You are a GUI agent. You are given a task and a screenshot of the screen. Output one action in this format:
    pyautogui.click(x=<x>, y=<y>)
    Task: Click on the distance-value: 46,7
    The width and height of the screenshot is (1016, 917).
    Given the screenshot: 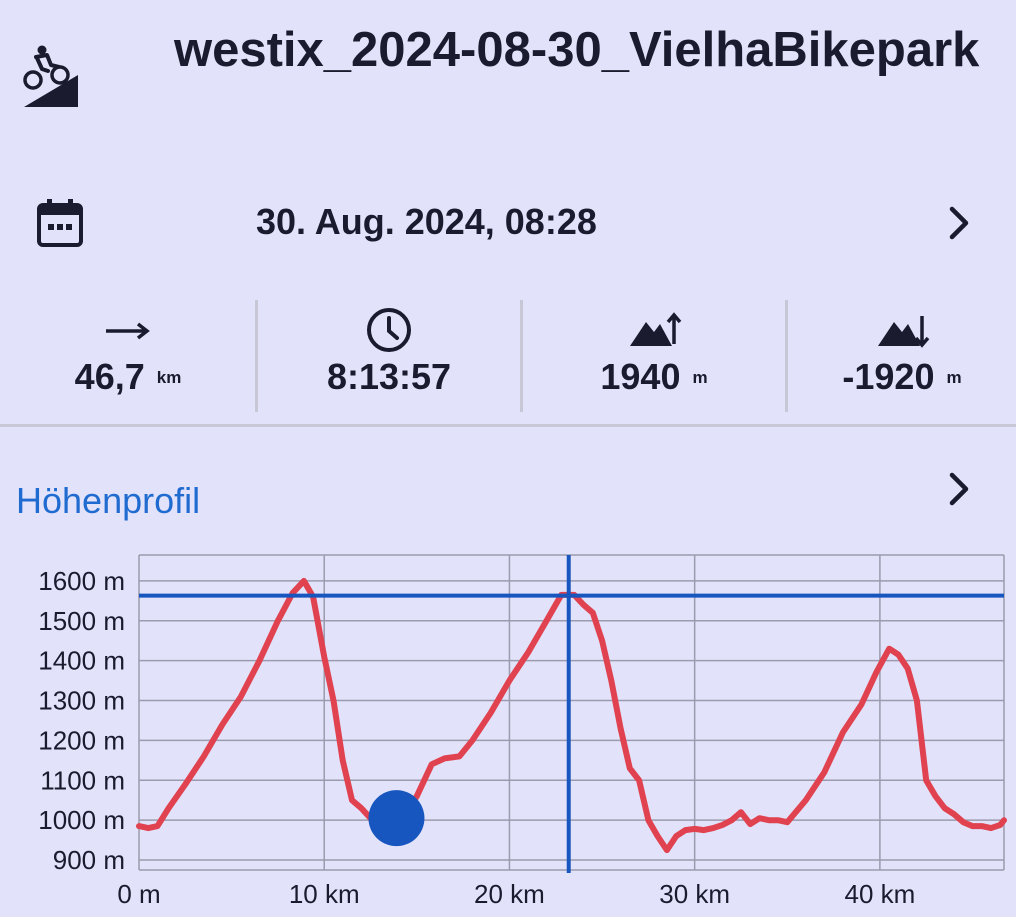 What is the action you would take?
    pyautogui.click(x=109, y=376)
    